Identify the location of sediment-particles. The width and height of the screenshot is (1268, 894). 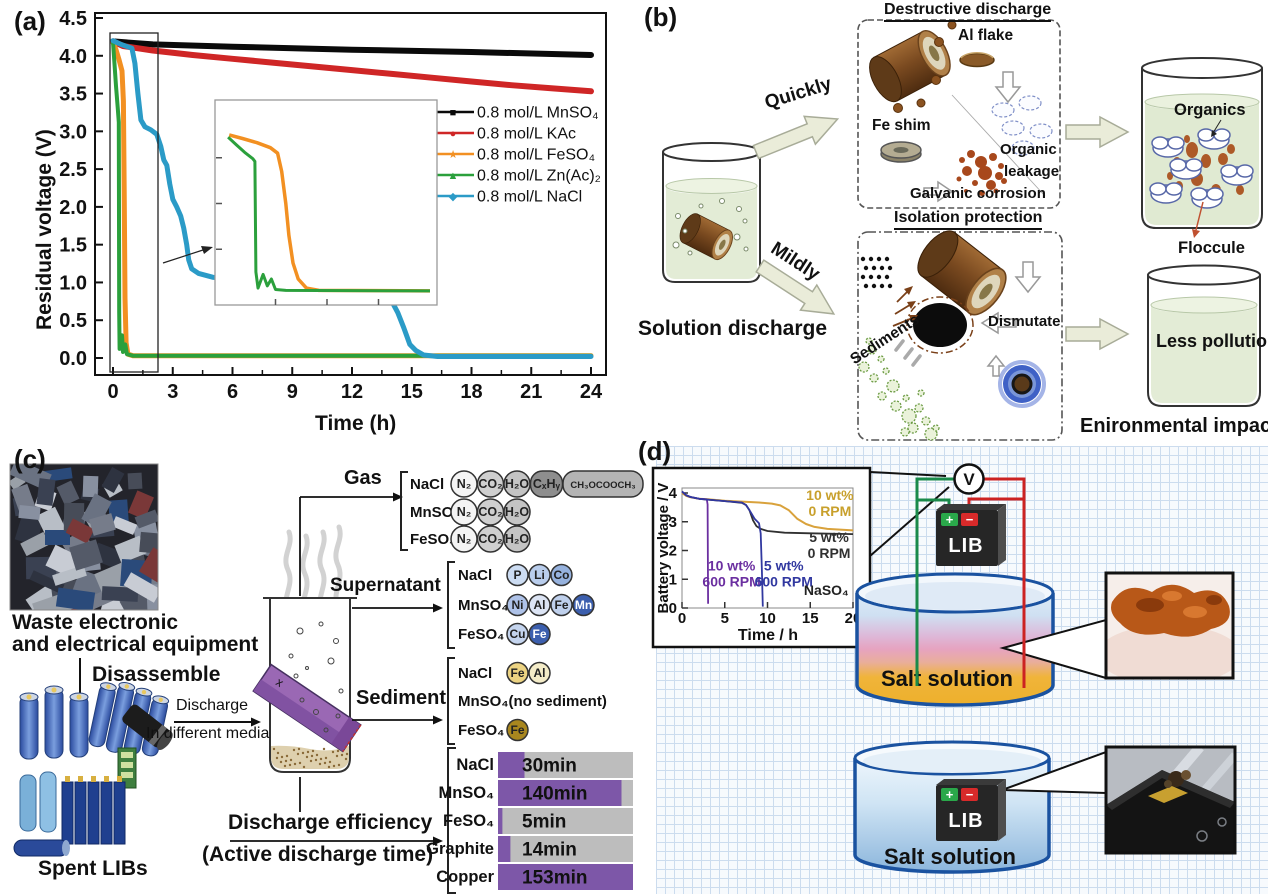
(876, 272).